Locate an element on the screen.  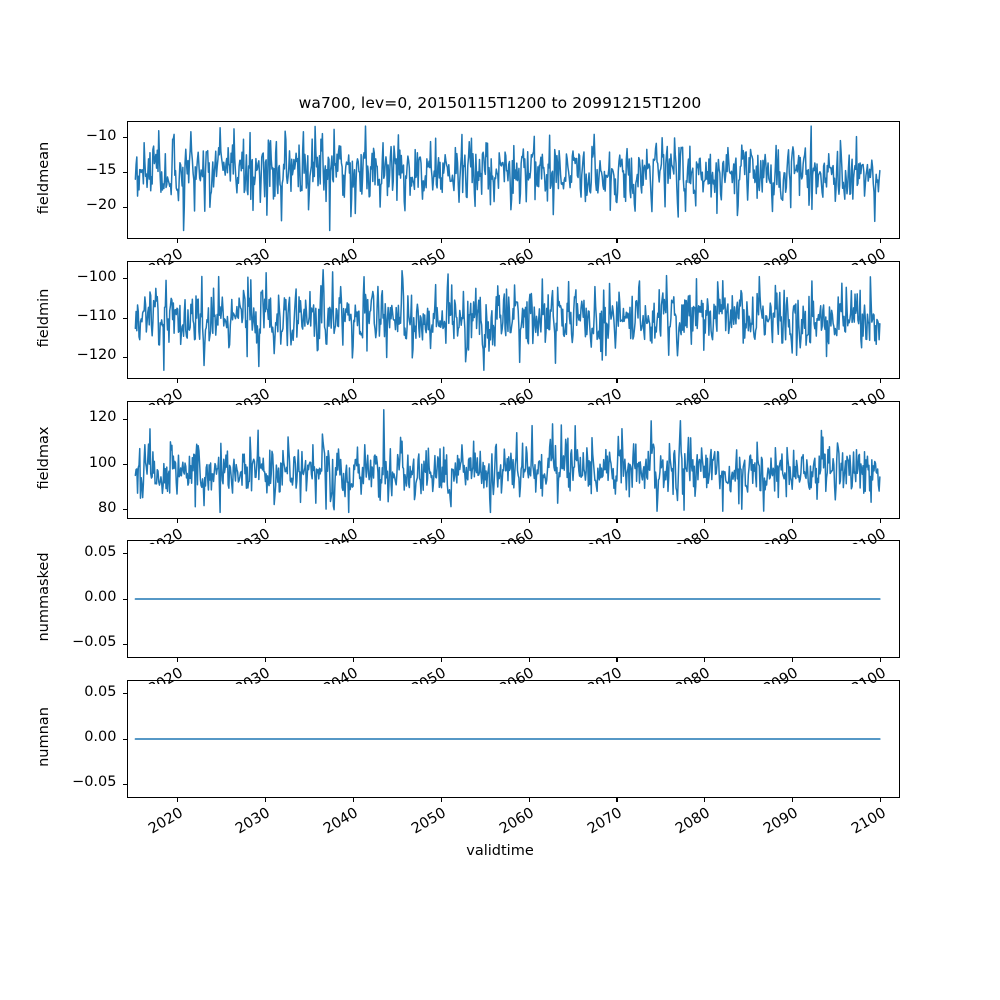
series-fieldmin is located at coordinates (514, 320).